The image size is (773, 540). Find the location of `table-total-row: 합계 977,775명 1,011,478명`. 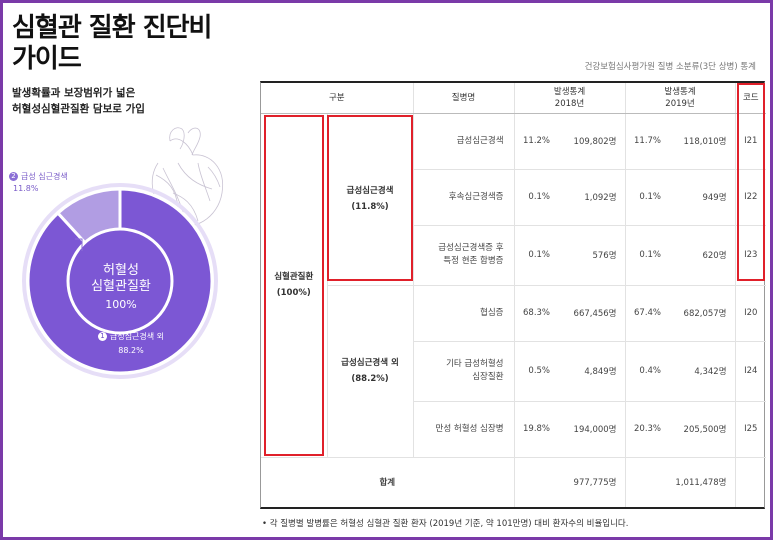

table-total-row: 합계 977,775명 1,011,478명 is located at coordinates (514, 481).